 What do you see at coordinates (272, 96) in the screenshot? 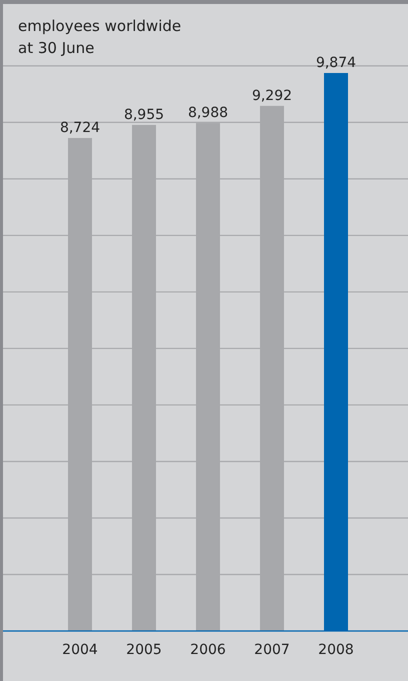
I see `data-label: 9,292` at bounding box center [272, 96].